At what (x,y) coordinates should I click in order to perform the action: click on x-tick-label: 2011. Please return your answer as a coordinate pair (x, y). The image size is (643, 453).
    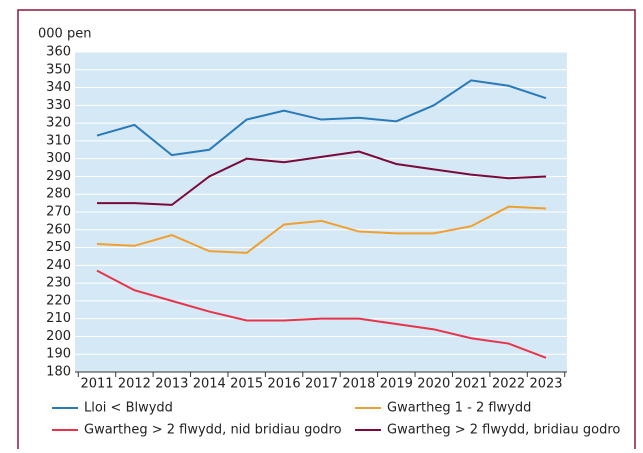
    Looking at the image, I should click on (96, 384).